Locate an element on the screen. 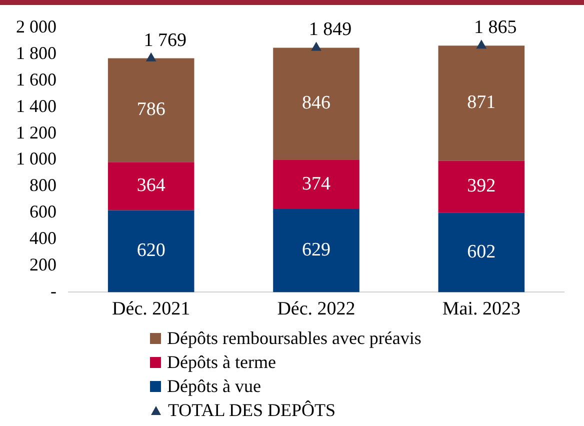  legend-label: Dépôts remboursables avec préavis is located at coordinates (294, 338).